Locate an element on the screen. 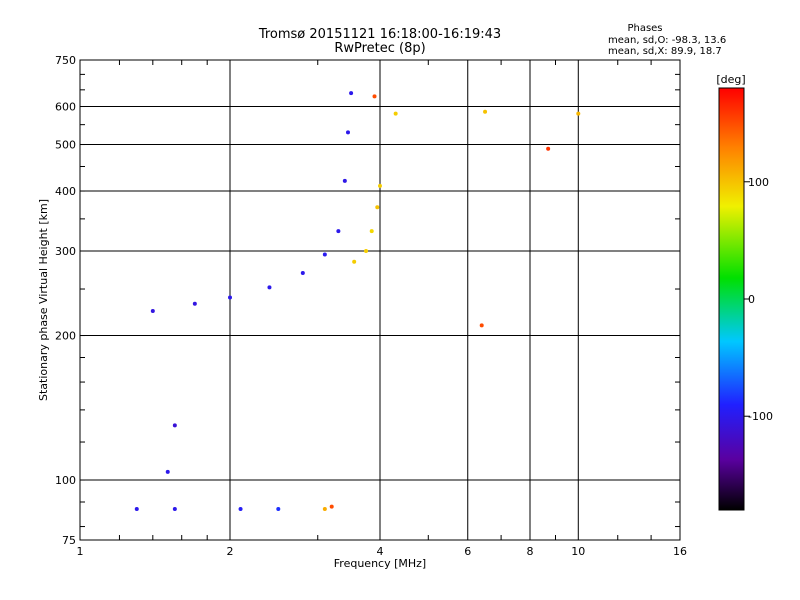 This screenshot has width=800, height=600. y-axis-label: Stationary phase Virtual Height [km] is located at coordinates (43, 300).